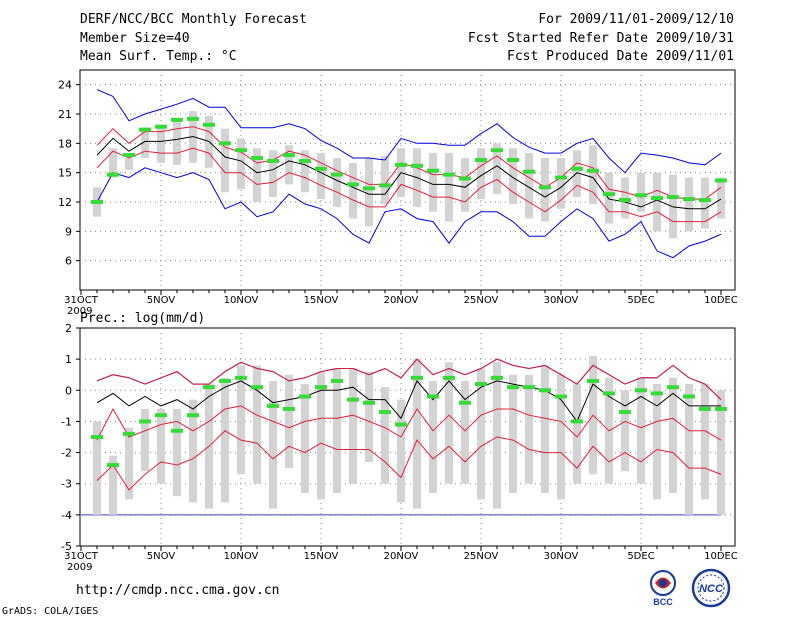 The width and height of the screenshot is (800, 619). Describe the element at coordinates (241, 300) in the screenshot. I see `x-tick-label: 10NOV` at that location.